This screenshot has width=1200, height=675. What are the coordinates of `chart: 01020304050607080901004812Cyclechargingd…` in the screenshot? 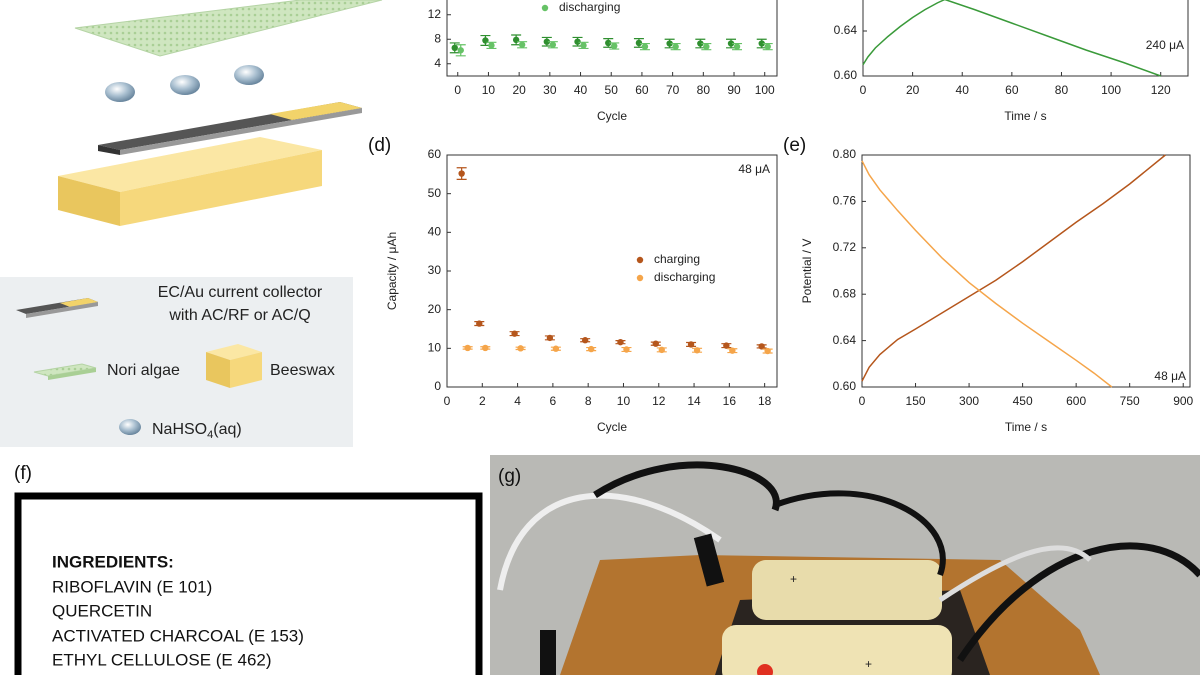 It's located at (603, 61).